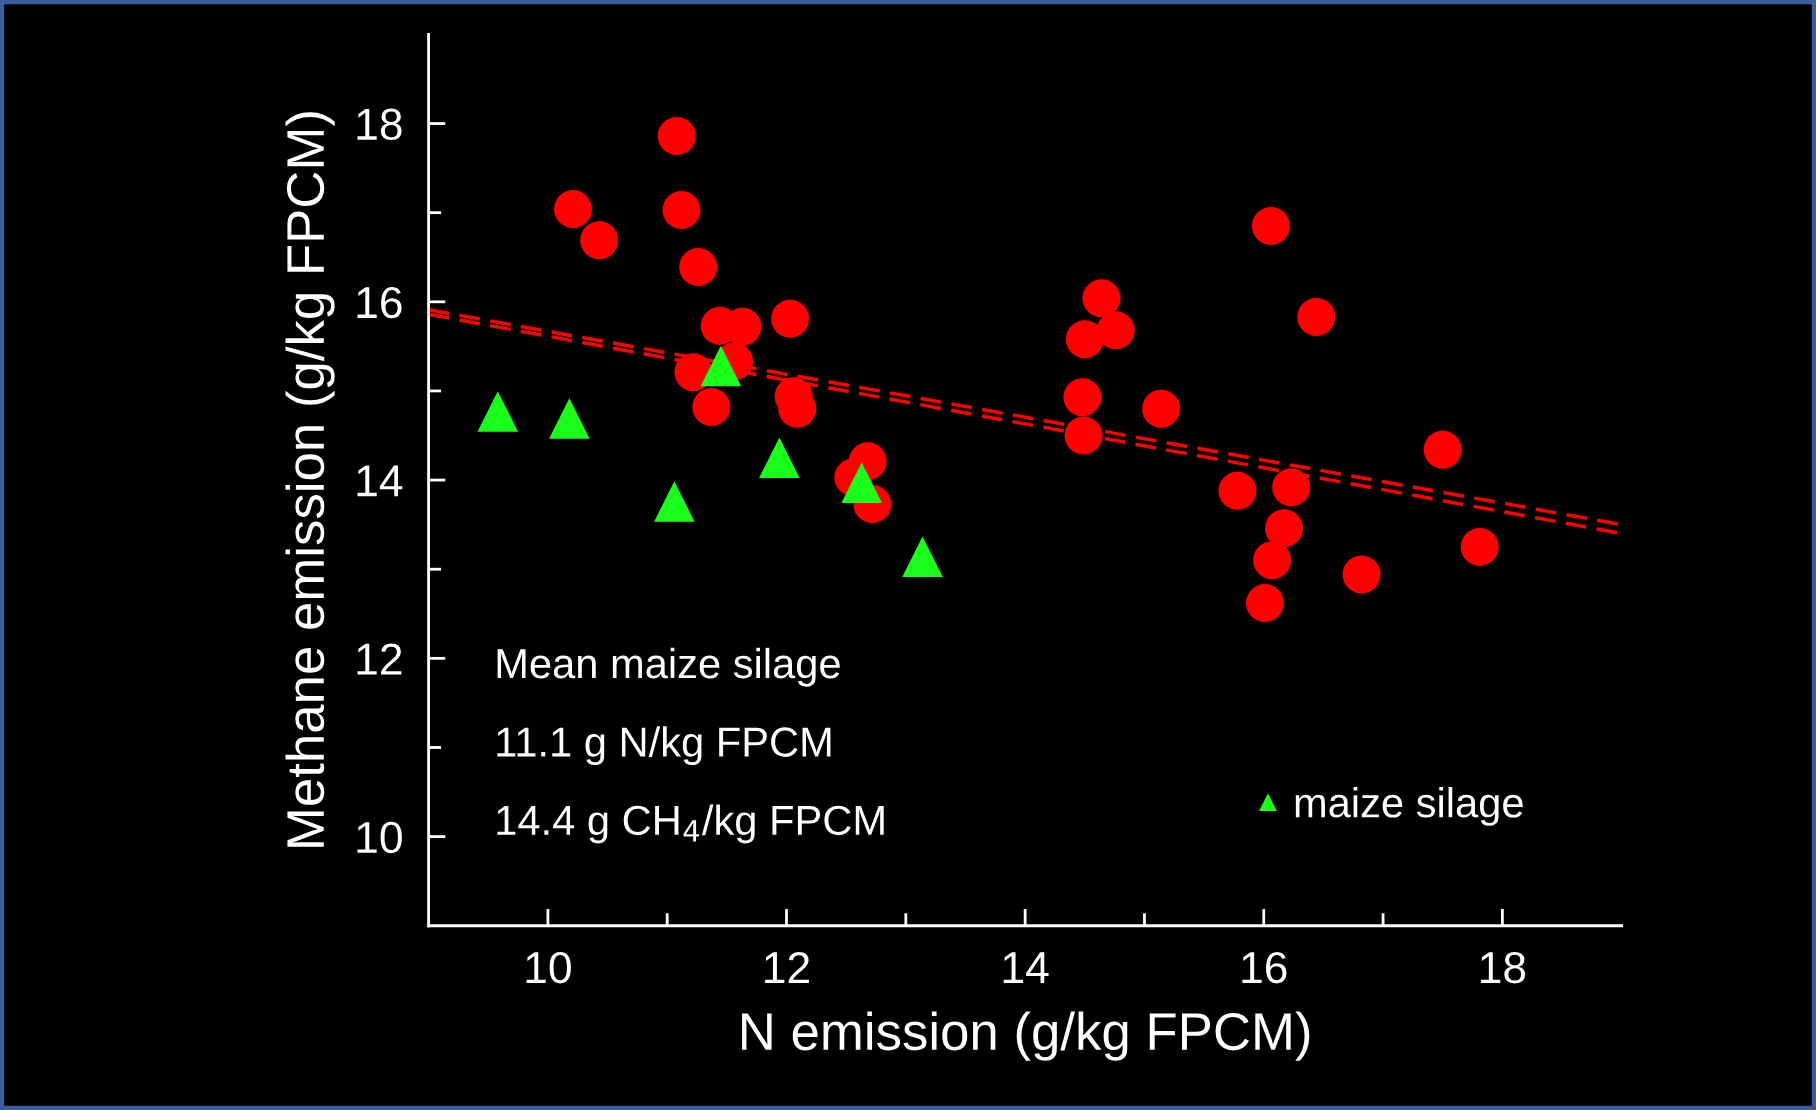 This screenshot has height=1110, width=1816. What do you see at coordinates (548, 967) in the screenshot?
I see `x-tick-label: 10` at bounding box center [548, 967].